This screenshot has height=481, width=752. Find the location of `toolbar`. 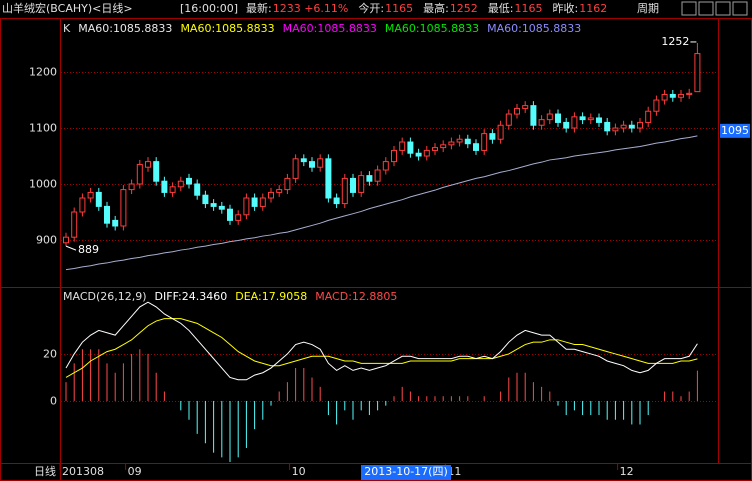

toolbar is located at coordinates (714, 8).